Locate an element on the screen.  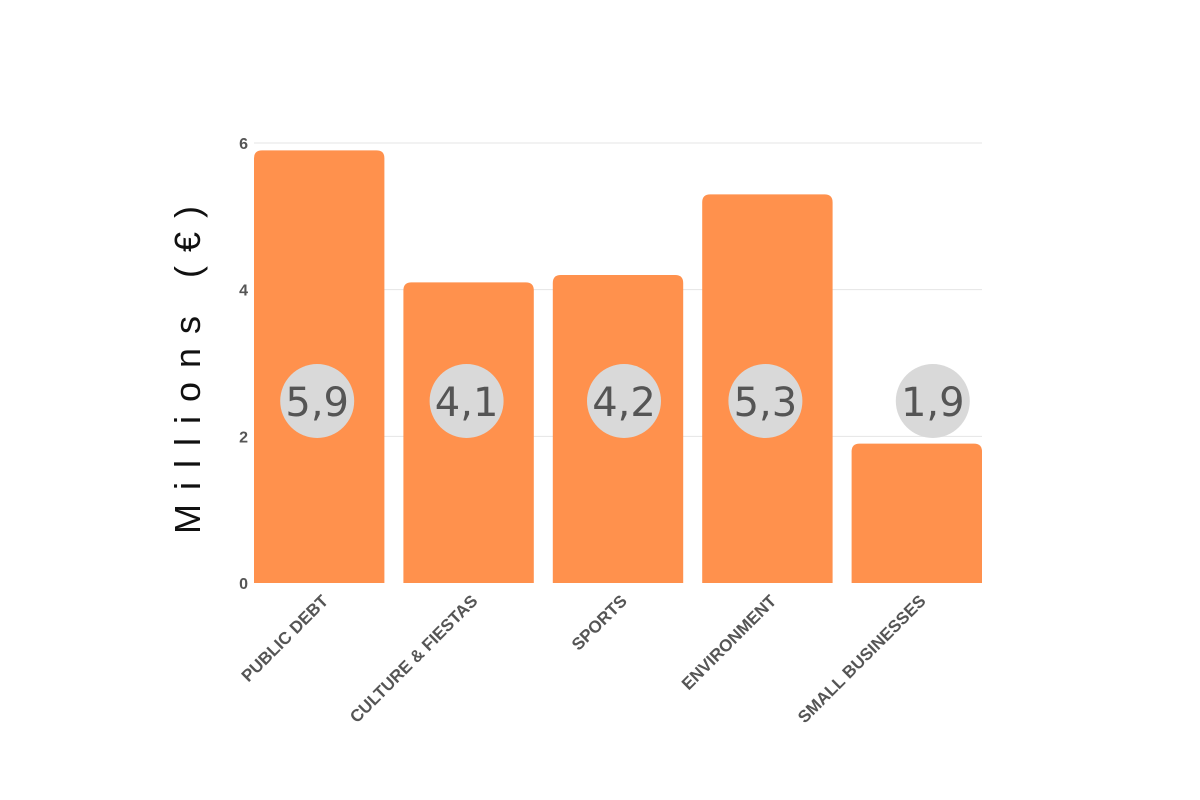
x-tick-label: SPORTS is located at coordinates (599, 622).